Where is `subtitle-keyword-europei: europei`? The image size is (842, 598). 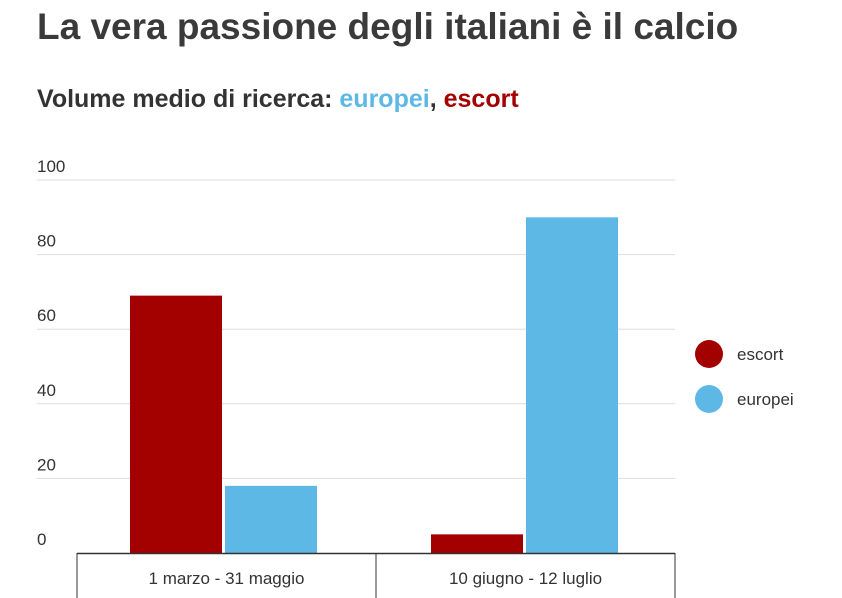
subtitle-keyword-europei: europei is located at coordinates (384, 99).